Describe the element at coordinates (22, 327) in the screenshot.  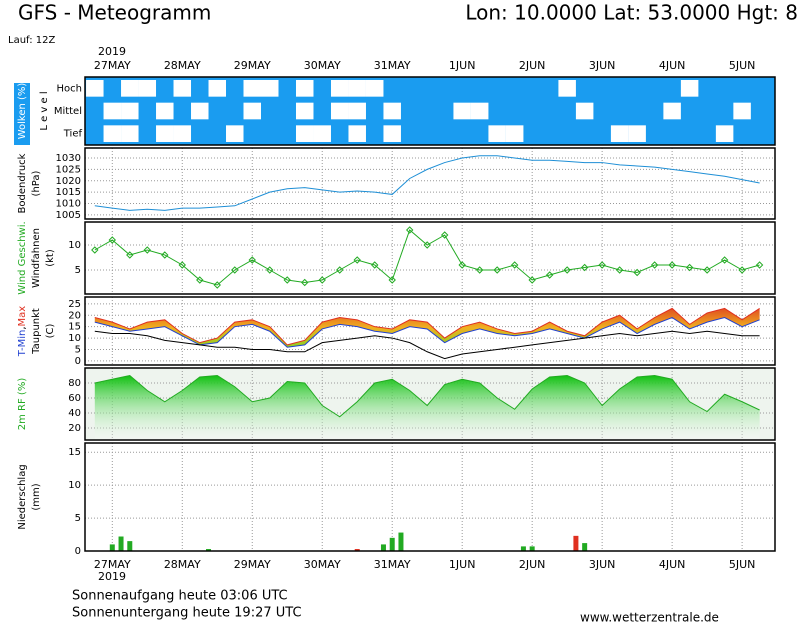
I see `axis-label-part: ,` at that location.